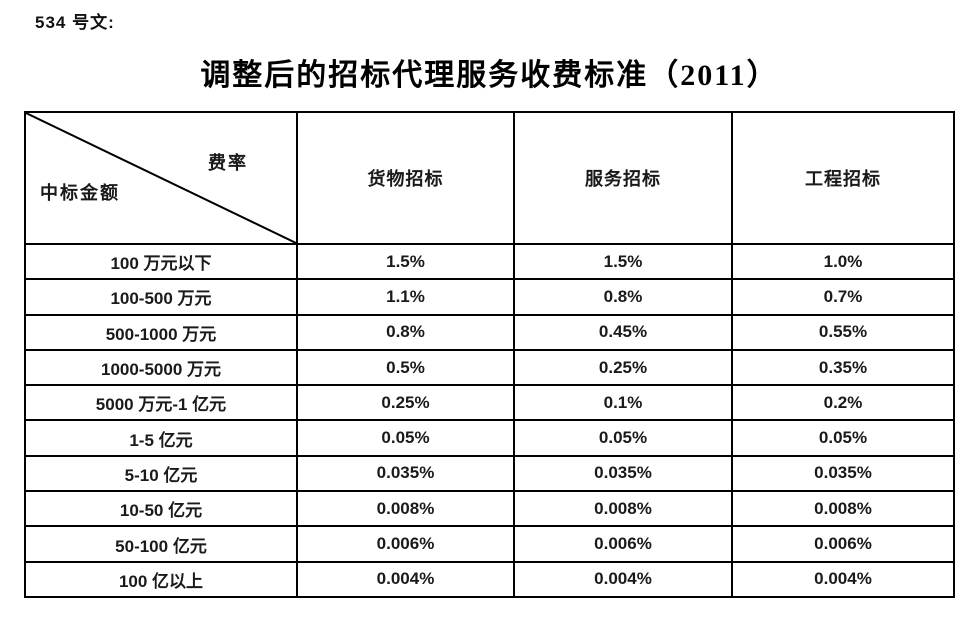 Image resolution: width=979 pixels, height=629 pixels. What do you see at coordinates (161, 544) in the screenshot?
I see `amount-range-cell: 50-100 亿元` at bounding box center [161, 544].